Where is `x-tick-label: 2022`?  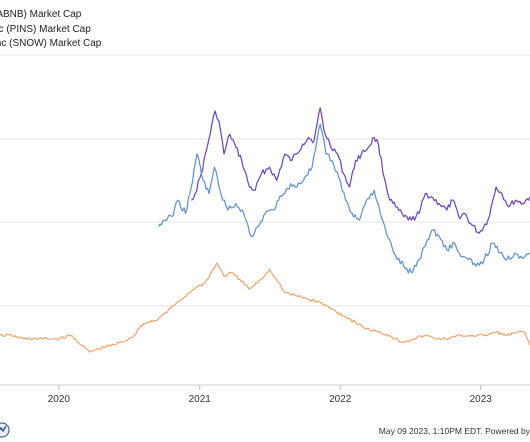 x-tick-label: 2022 is located at coordinates (340, 399).